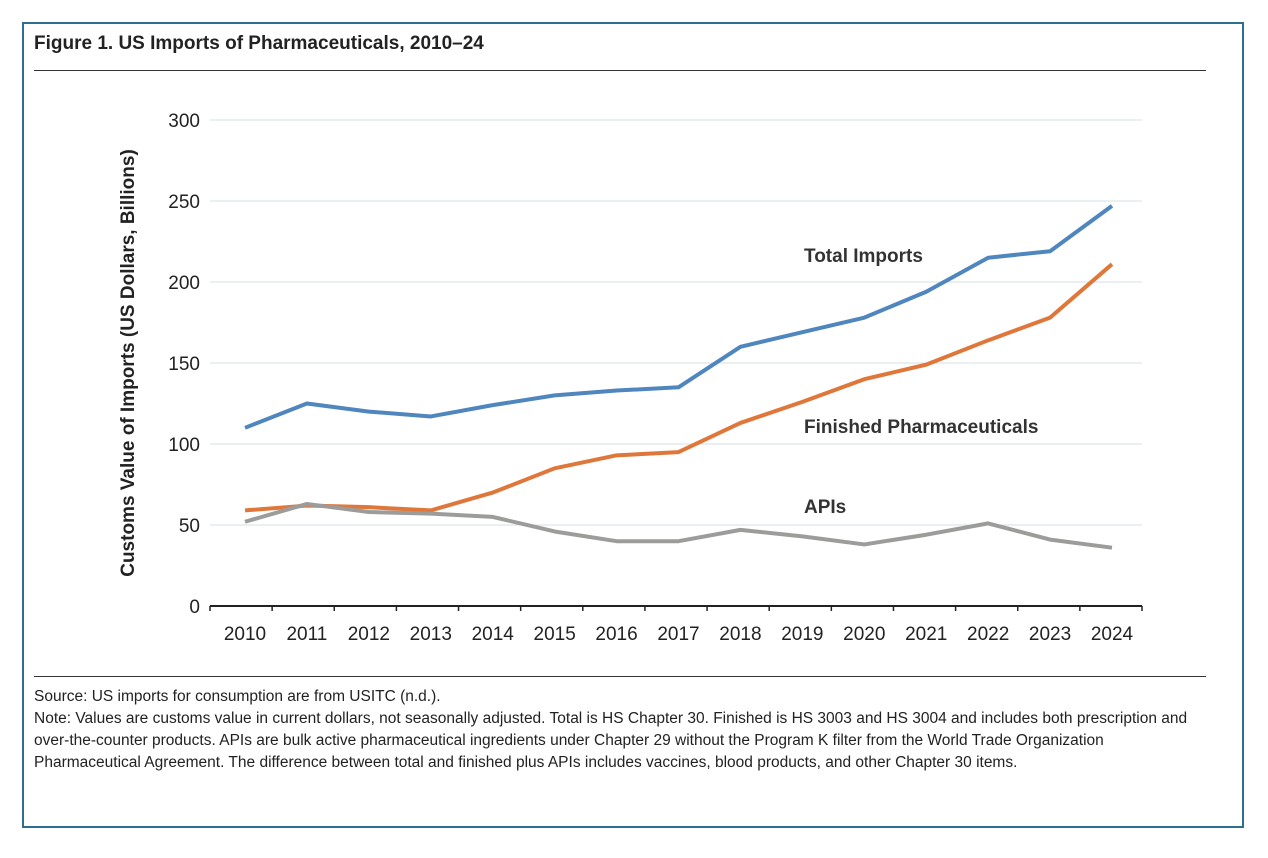 This screenshot has height=858, width=1268. I want to click on x-tick-label: 2010, so click(245, 634).